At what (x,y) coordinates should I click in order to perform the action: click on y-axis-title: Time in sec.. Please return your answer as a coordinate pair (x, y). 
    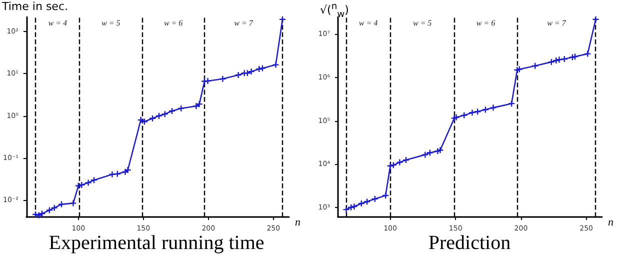
    Looking at the image, I should click on (35, 6).